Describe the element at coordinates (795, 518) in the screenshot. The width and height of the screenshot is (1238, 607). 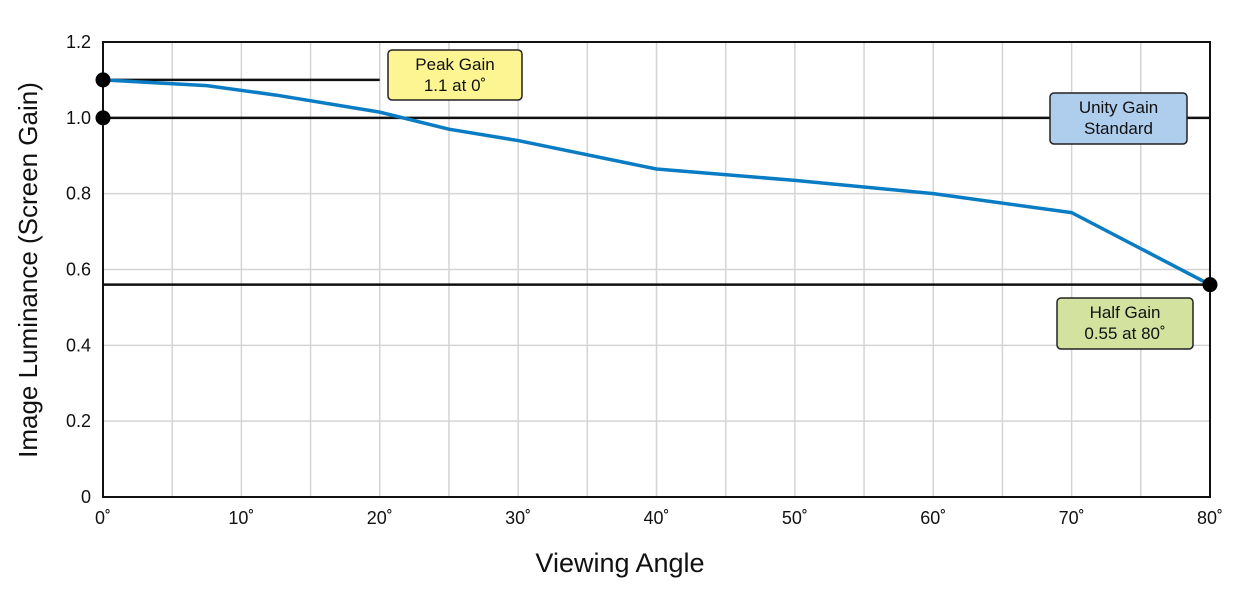
I see `x-tick-label: 50˚` at that location.